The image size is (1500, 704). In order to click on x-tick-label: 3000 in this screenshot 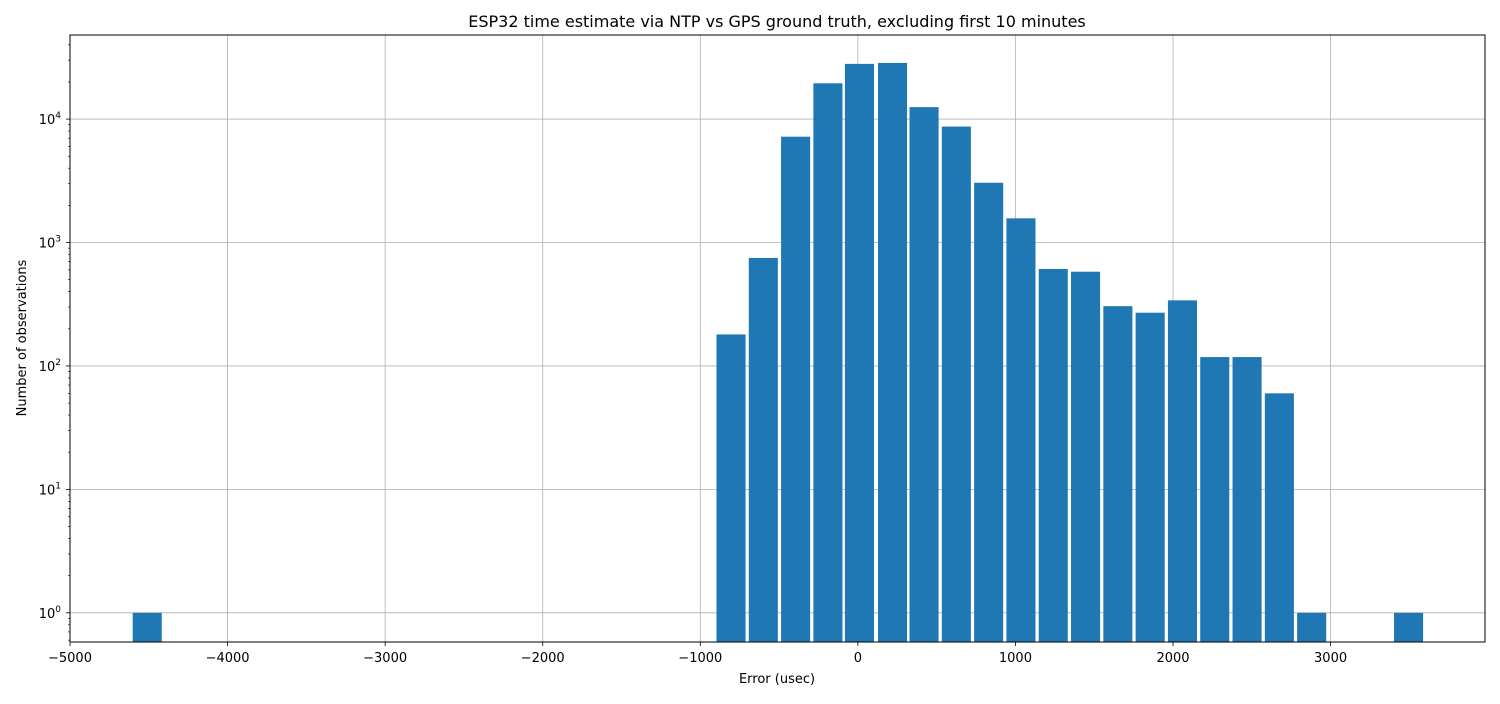, I will do `click(1330, 658)`.